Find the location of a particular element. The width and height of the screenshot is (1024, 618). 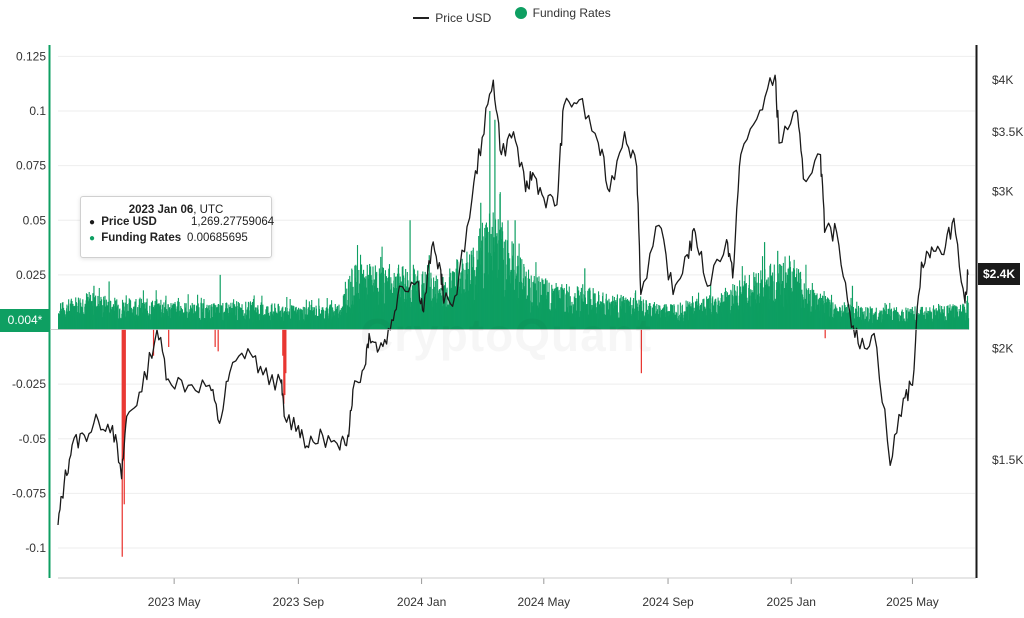

legend-price: Price USD is located at coordinates (452, 18).